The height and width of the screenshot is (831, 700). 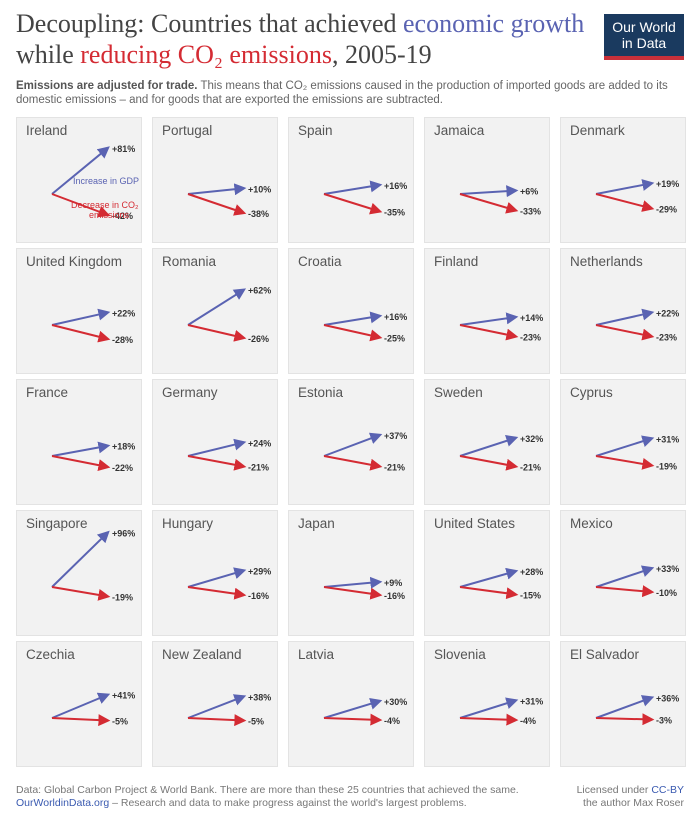 I want to click on panel-chart: +33% -10%, so click(x=637, y=581).